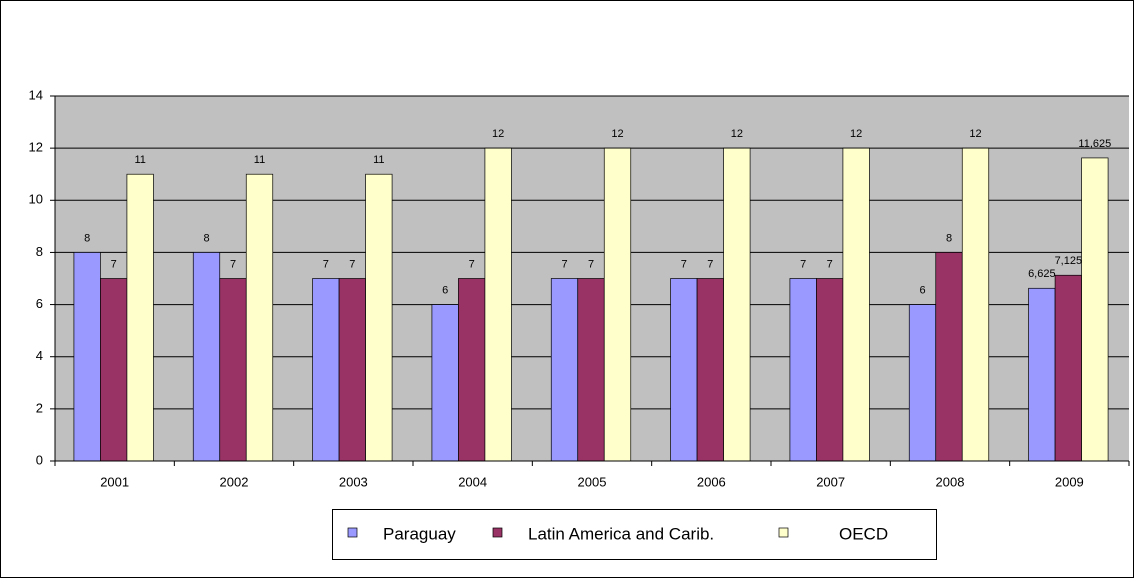 Image resolution: width=1135 pixels, height=581 pixels. Describe the element at coordinates (114, 481) in the screenshot. I see `x-tick-label: 2001` at that location.